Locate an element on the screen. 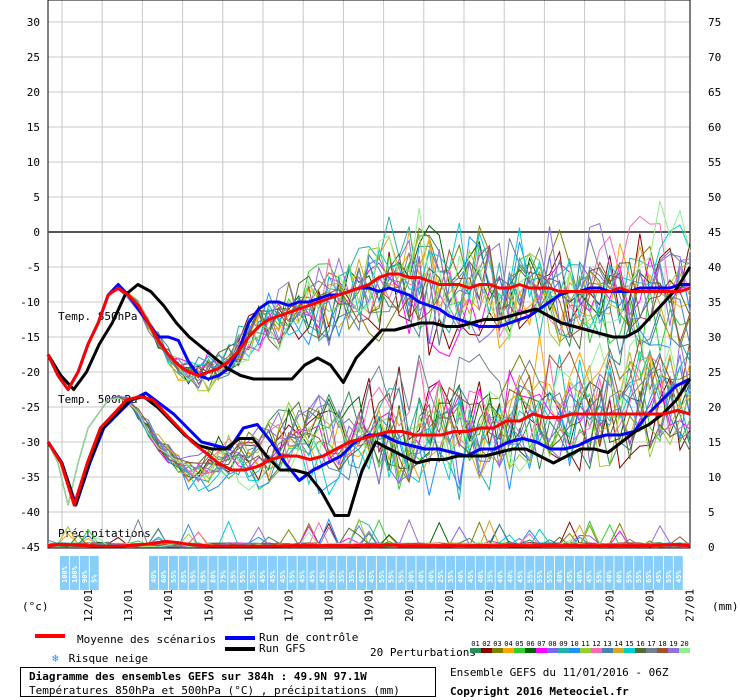  perturbation-number: 16 is located at coordinates (640, 644).